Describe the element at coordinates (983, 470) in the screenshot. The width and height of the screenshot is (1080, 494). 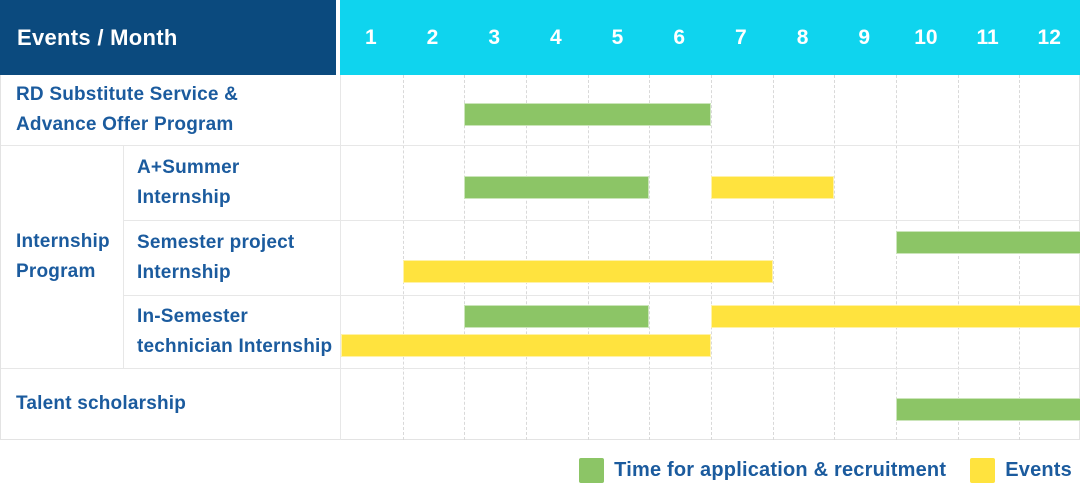
I see `legend-swatch-event` at that location.